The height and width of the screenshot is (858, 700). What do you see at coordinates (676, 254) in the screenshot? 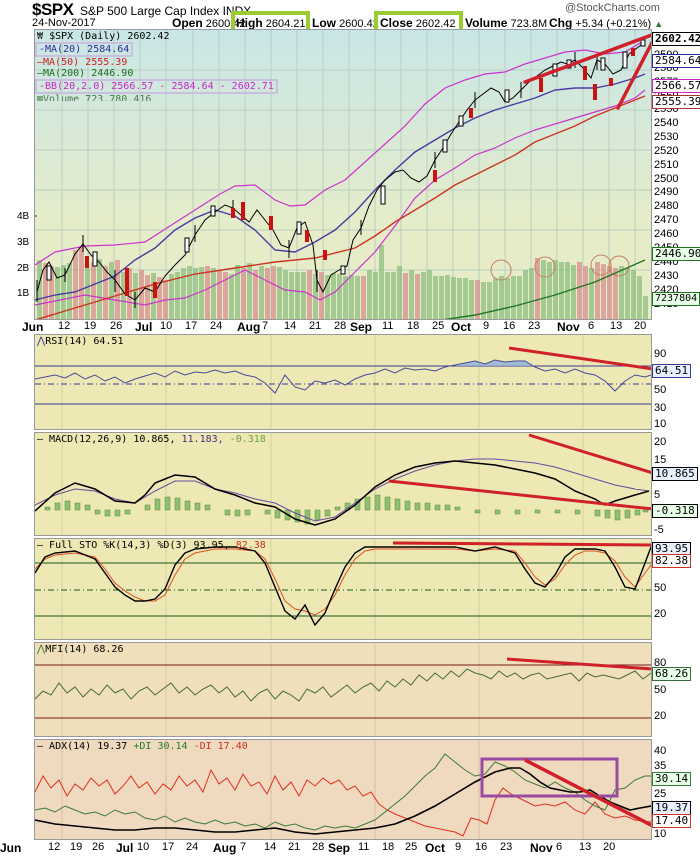
I see `ma200-tag: 2446.90` at bounding box center [676, 254].